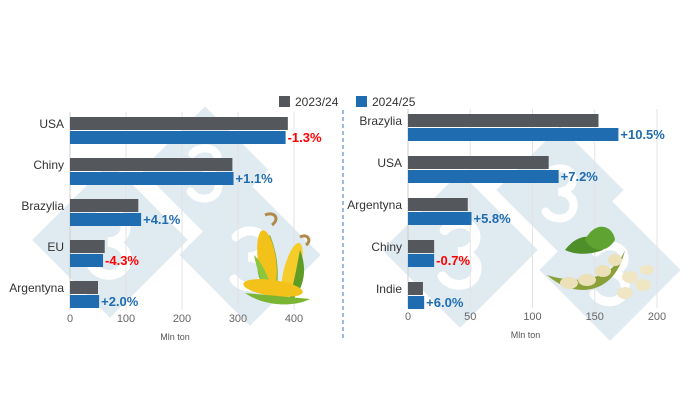  What do you see at coordinates (445, 302) in the screenshot?
I see `data-label: +6.0%` at bounding box center [445, 302].